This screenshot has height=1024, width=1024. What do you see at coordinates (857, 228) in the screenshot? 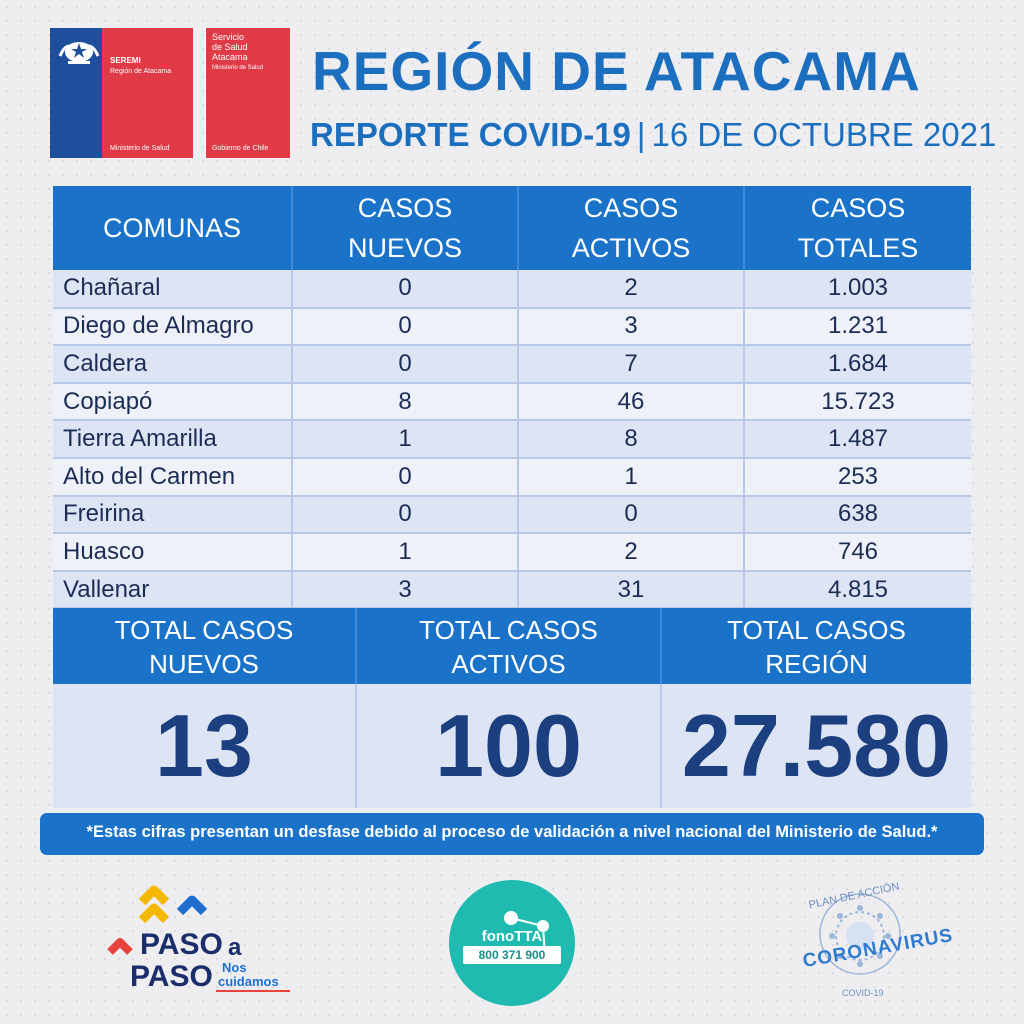
I see `column-header-casos-totales: CASOS TOTALES` at bounding box center [857, 228].